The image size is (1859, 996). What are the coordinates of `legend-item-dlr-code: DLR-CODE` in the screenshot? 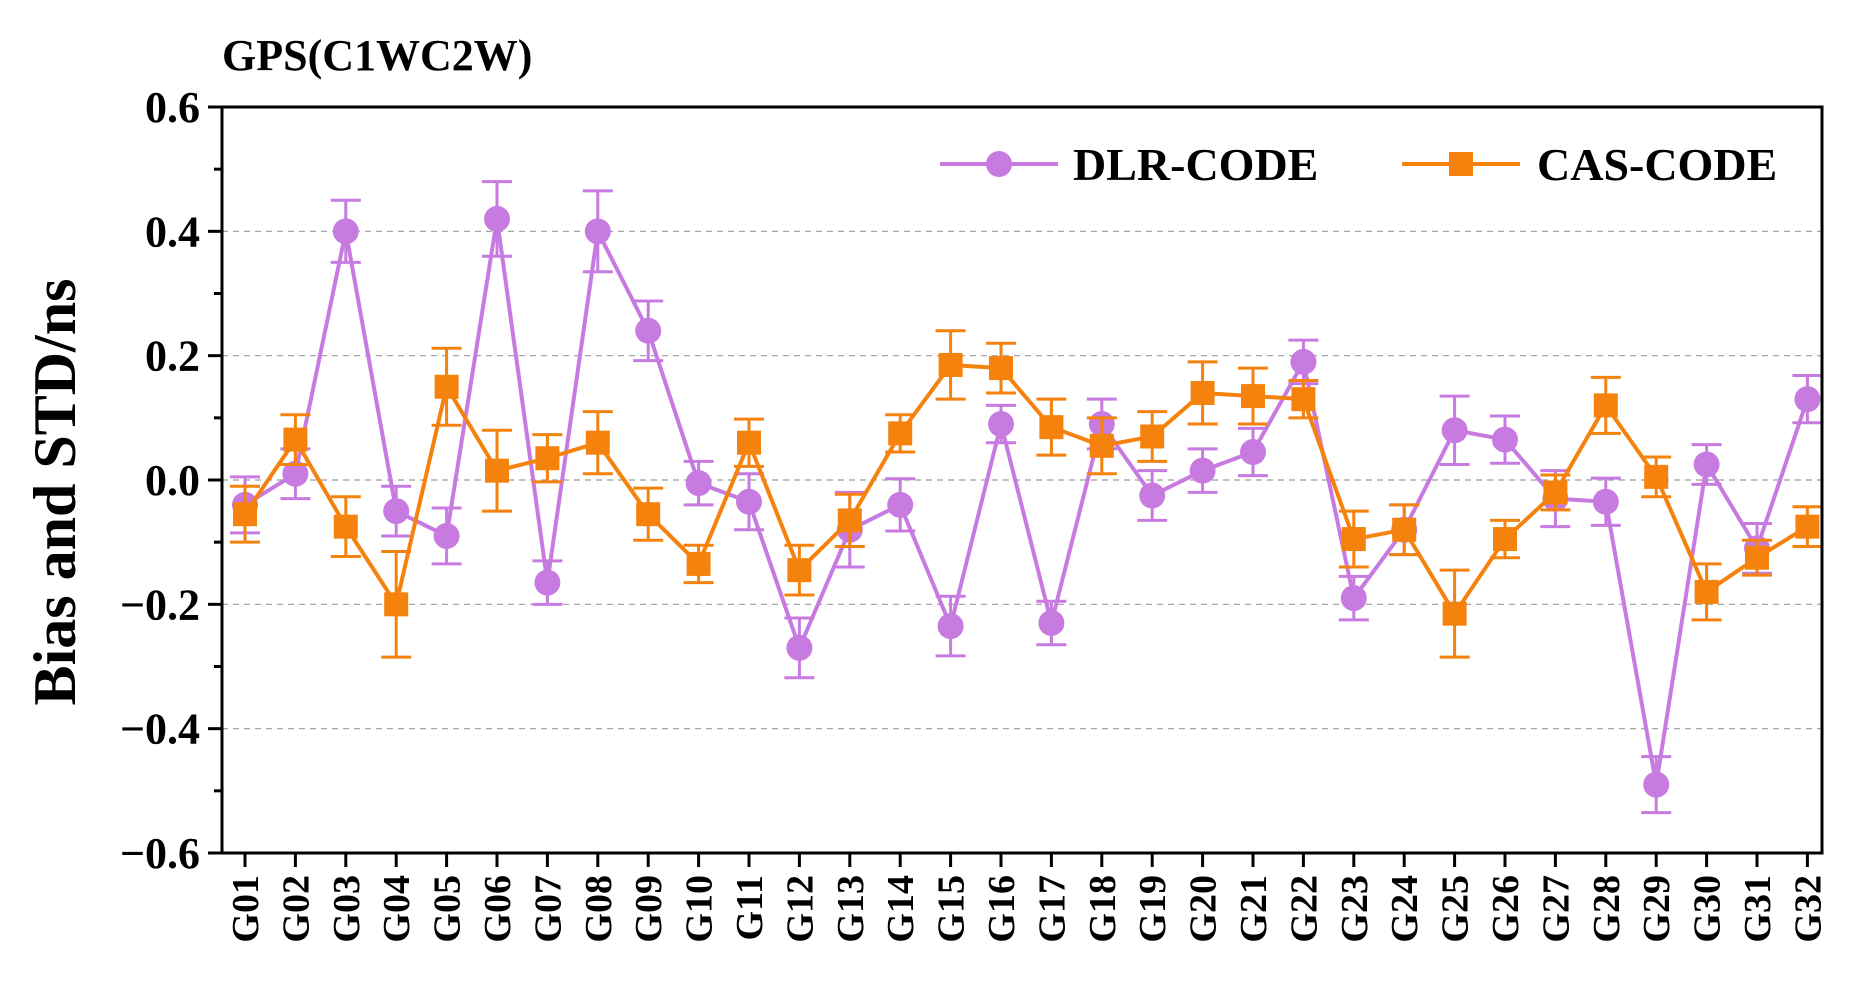 It's located at (1129, 164).